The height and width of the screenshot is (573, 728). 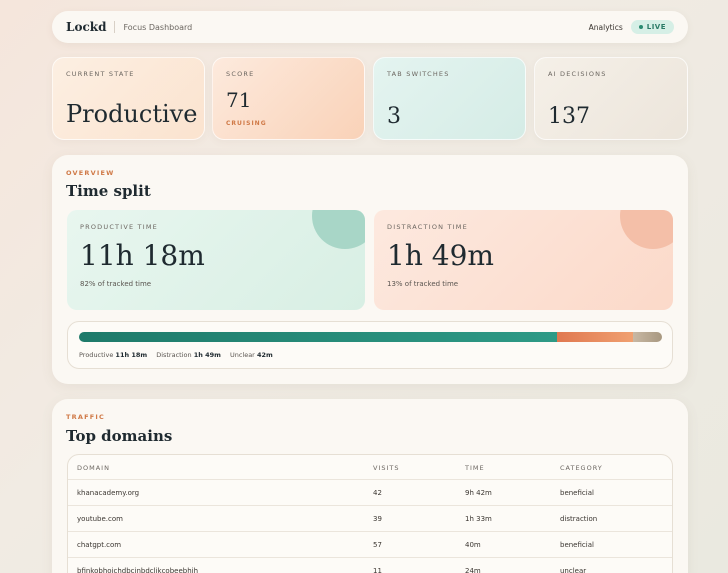 I want to click on legend-item-unclear: Unclear 42m, so click(x=251, y=355).